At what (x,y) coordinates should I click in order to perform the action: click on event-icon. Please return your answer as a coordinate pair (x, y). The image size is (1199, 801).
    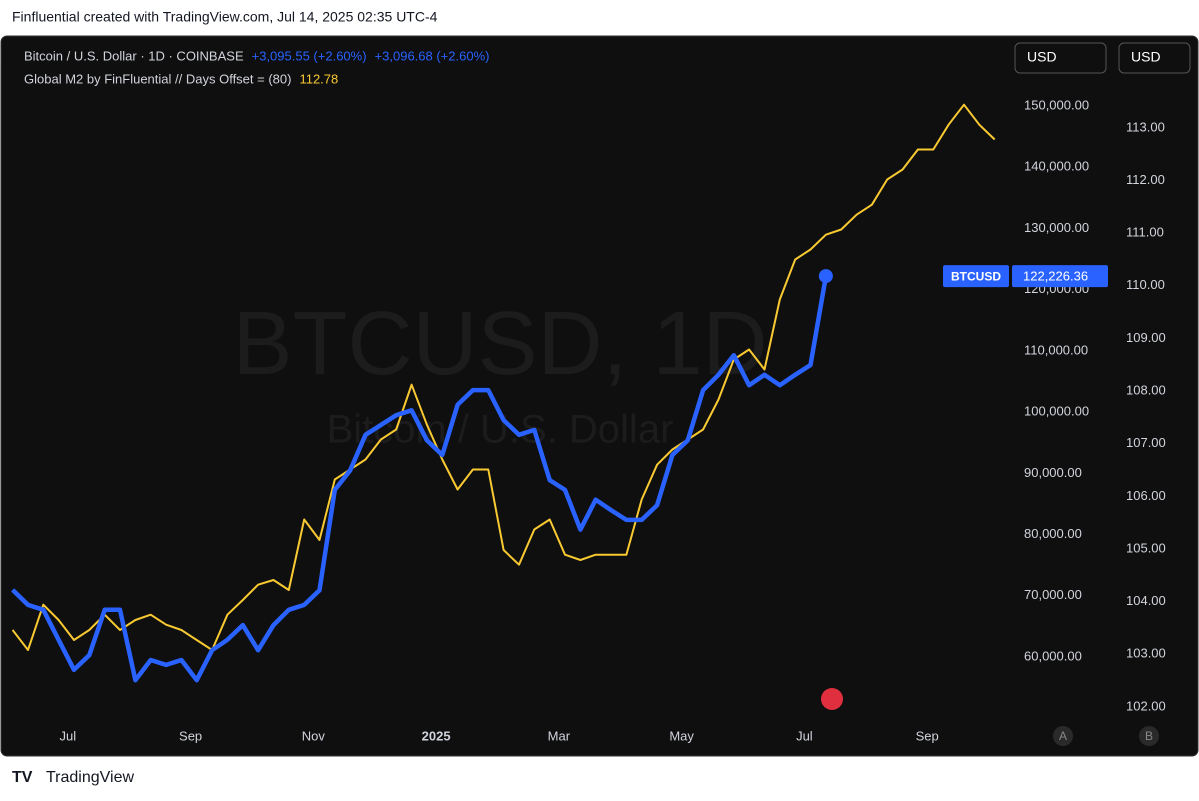
    Looking at the image, I should click on (832, 699).